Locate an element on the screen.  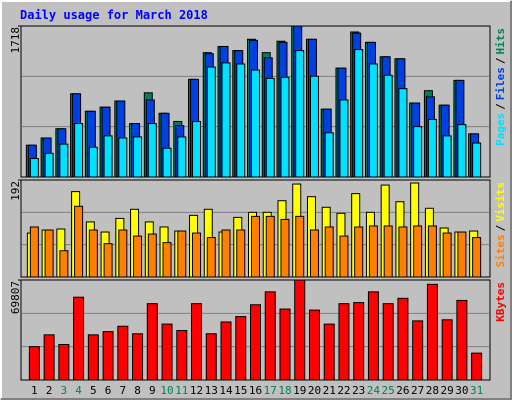
x-tick-label: 18 is located at coordinates (284, 390).